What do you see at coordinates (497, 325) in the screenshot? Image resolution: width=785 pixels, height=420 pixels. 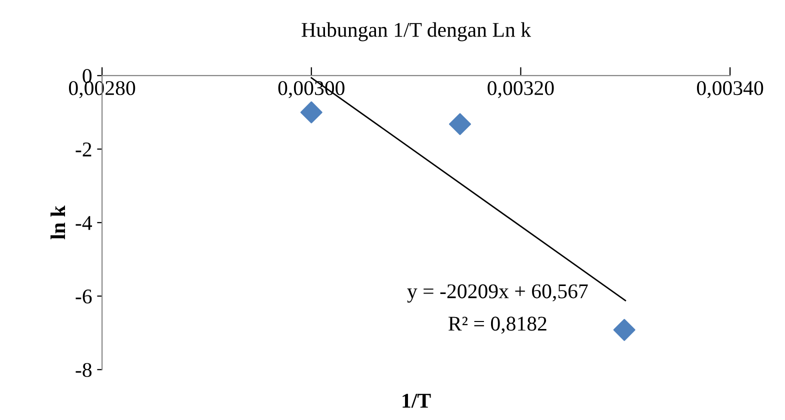 I see `annotation: R² = 0,8182` at bounding box center [497, 325].